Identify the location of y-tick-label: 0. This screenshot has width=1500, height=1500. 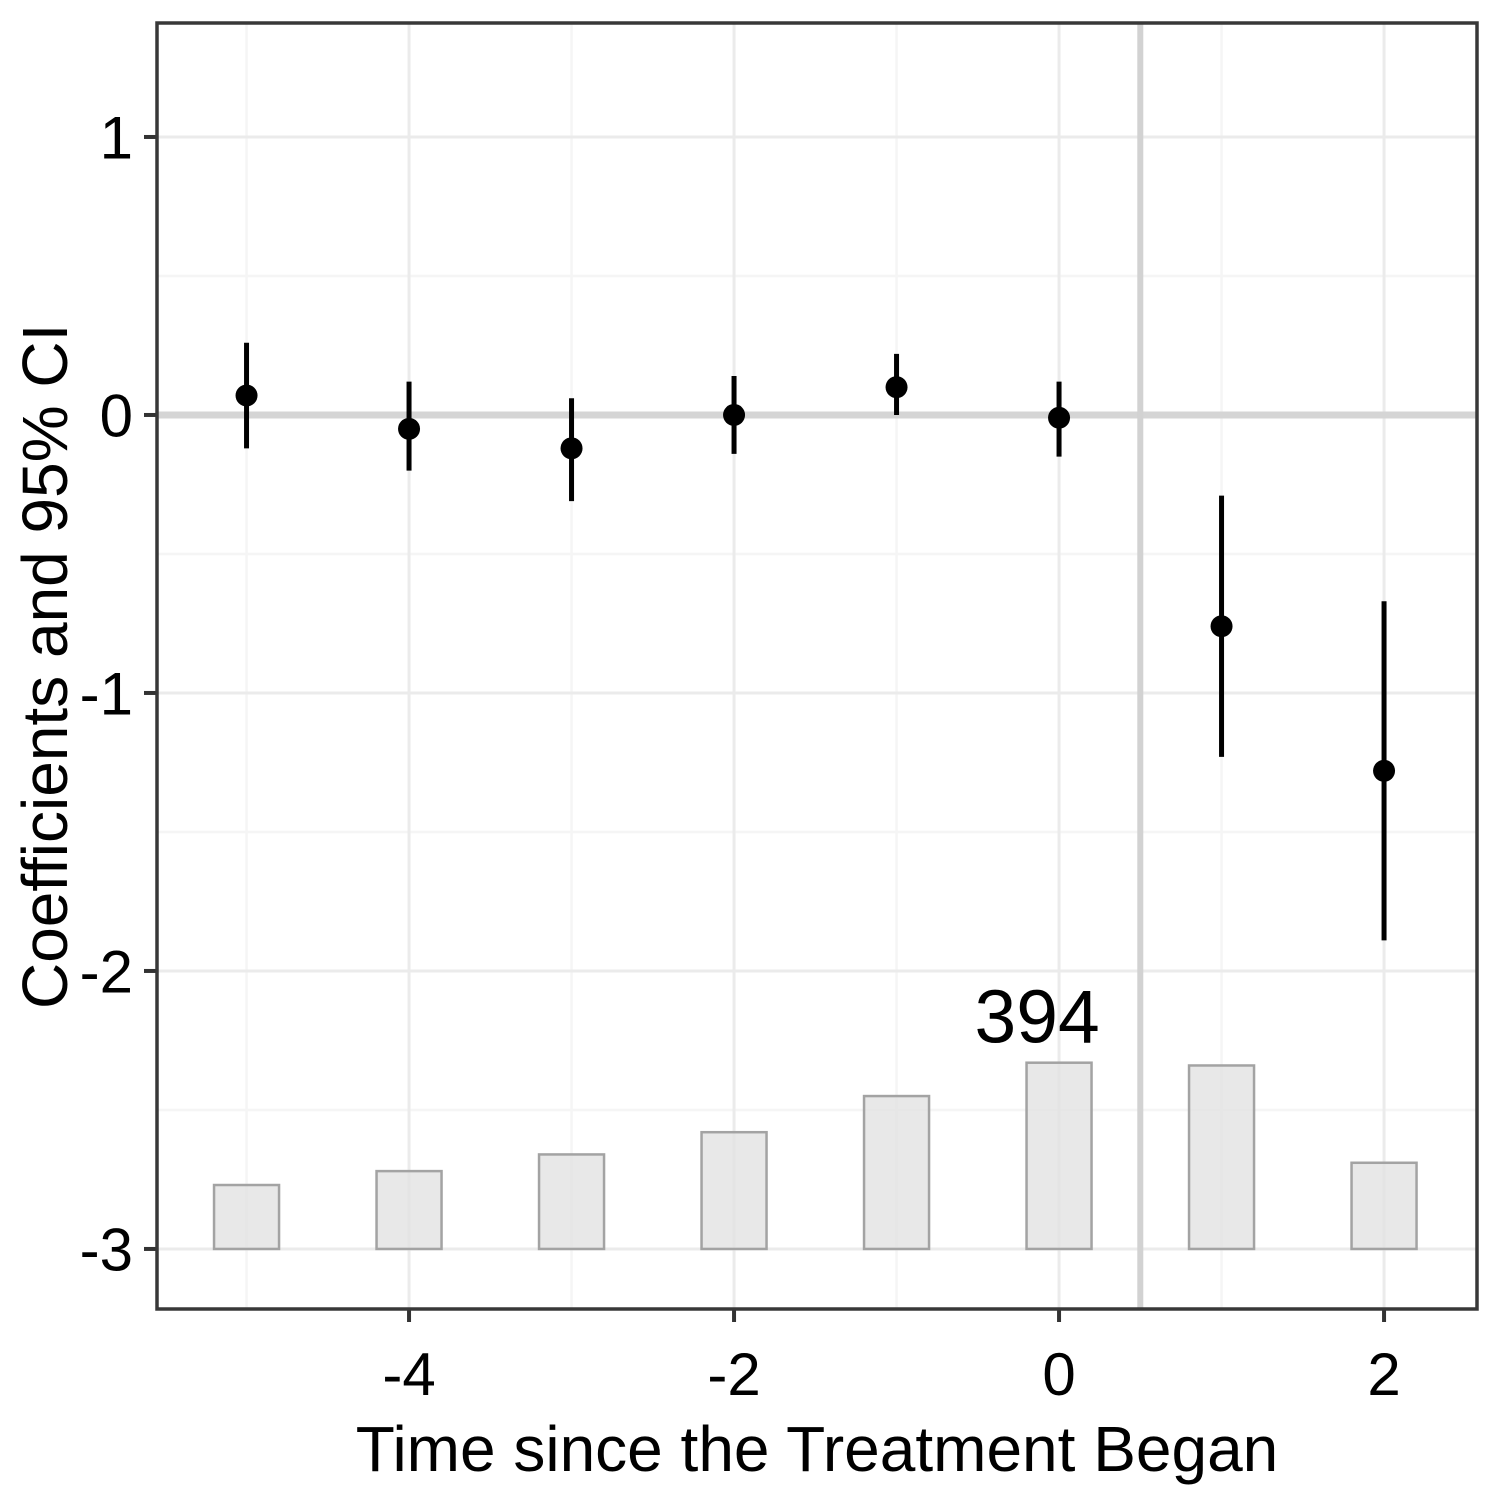
(116, 416).